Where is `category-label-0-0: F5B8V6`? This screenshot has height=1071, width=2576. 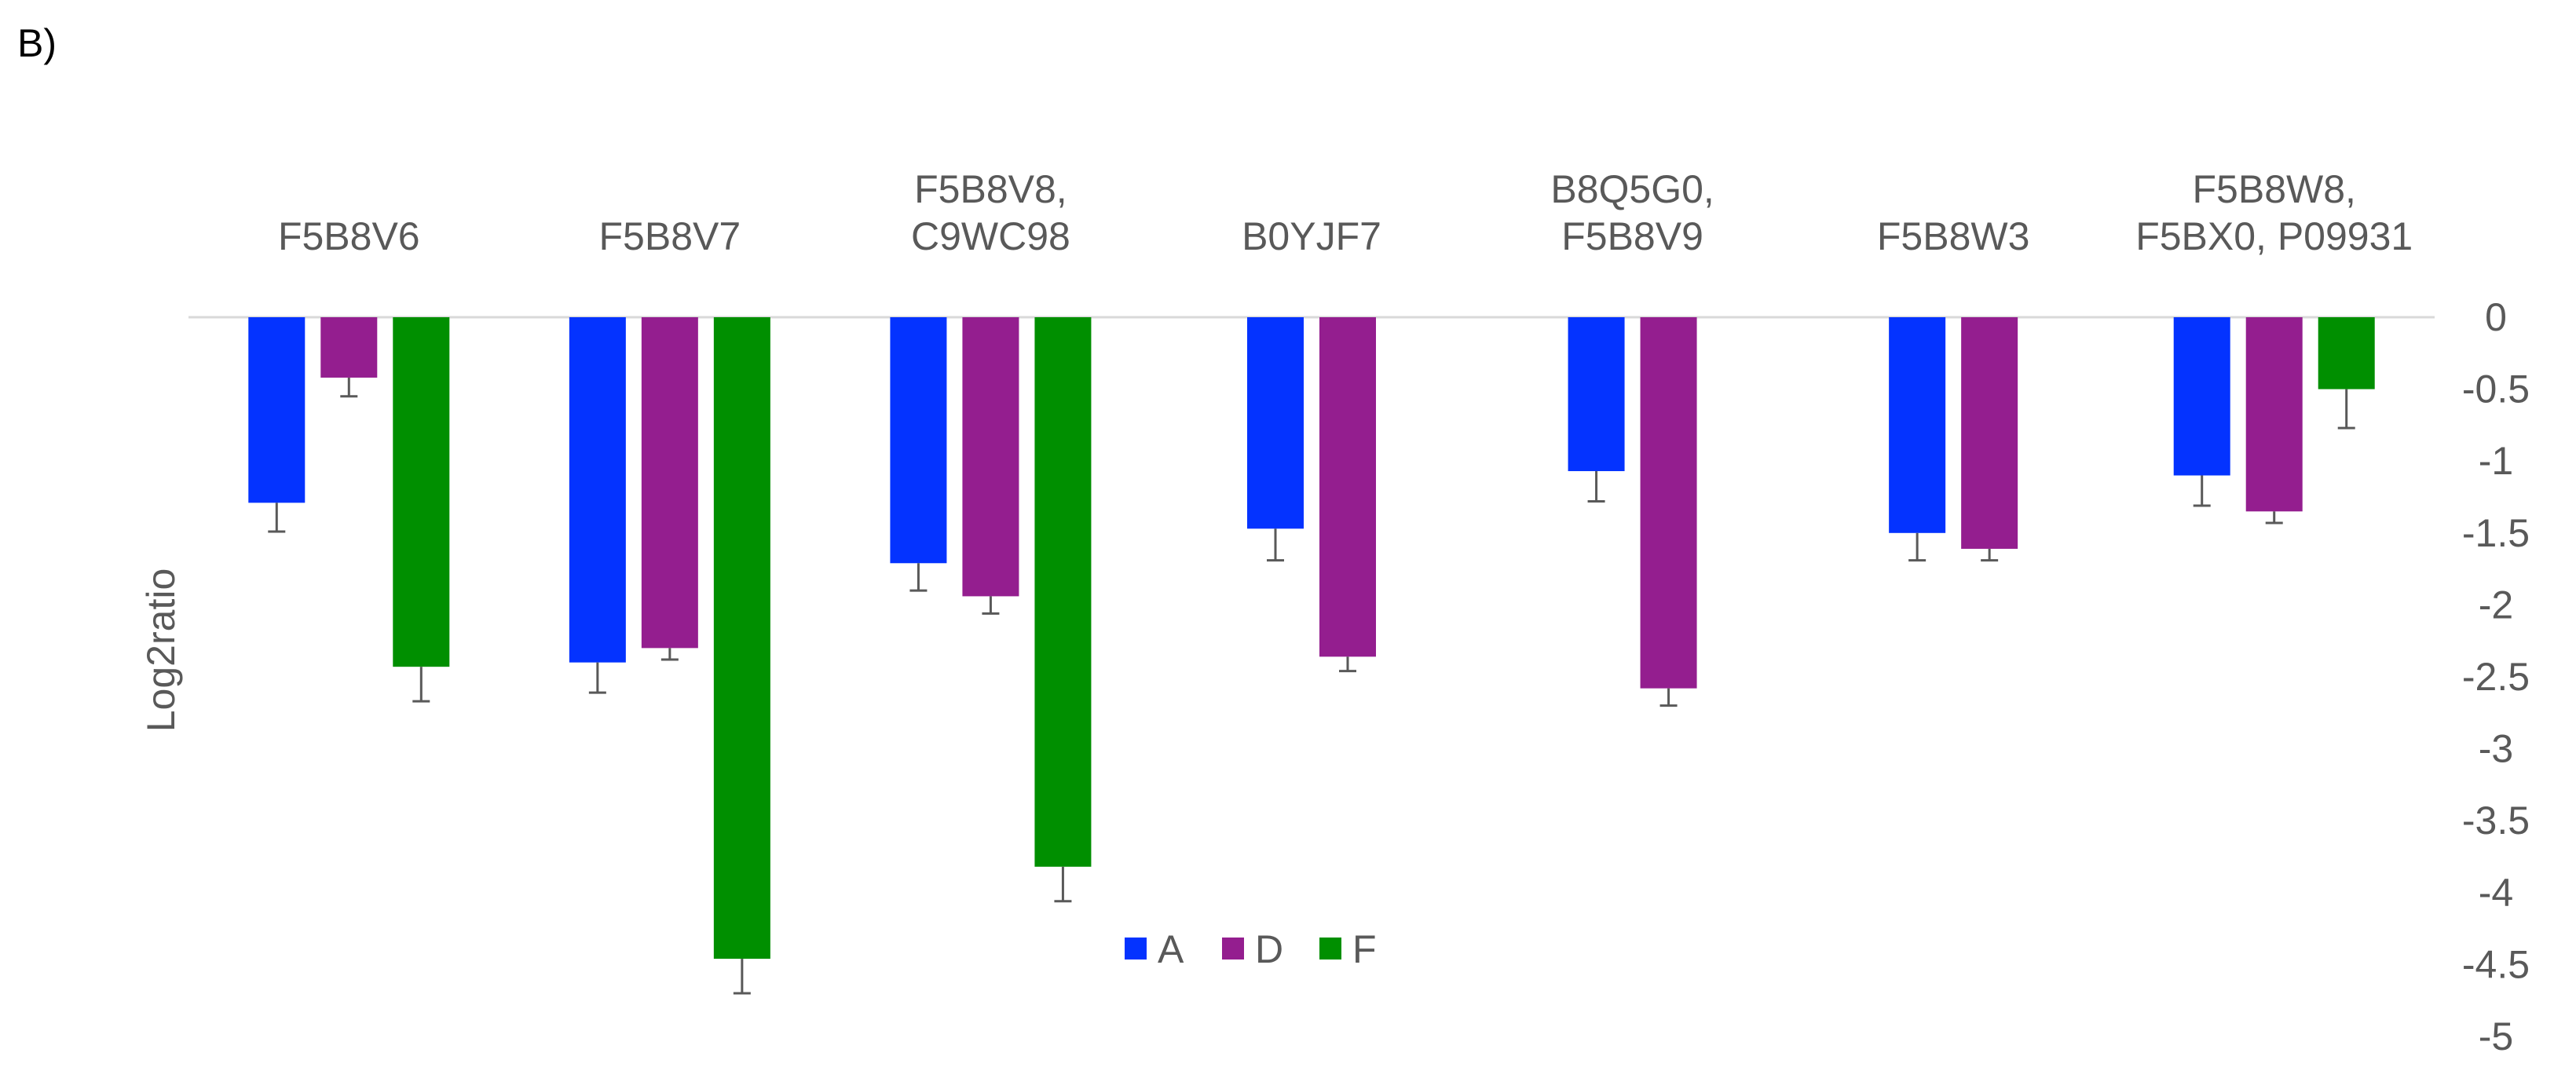 category-label-0-0: F5B8V6 is located at coordinates (349, 236).